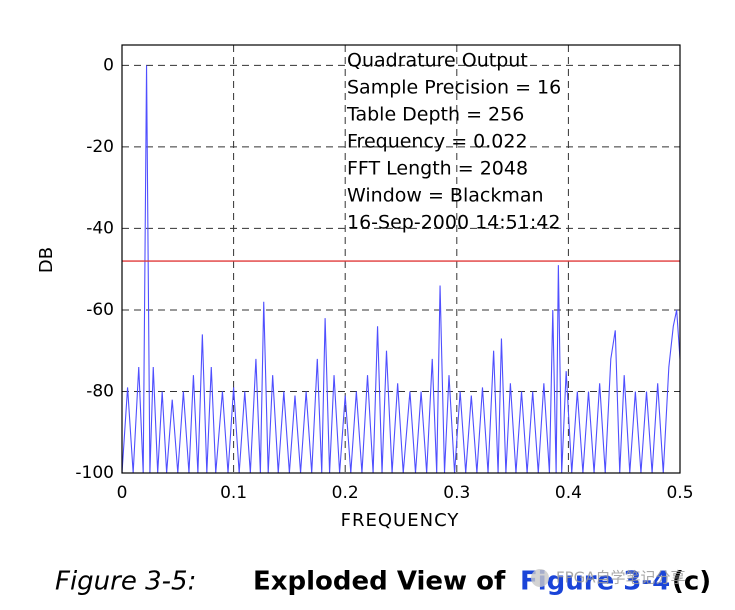 The width and height of the screenshot is (735, 610). Describe the element at coordinates (445, 196) in the screenshot. I see `annotation: Window = Blackman` at that location.